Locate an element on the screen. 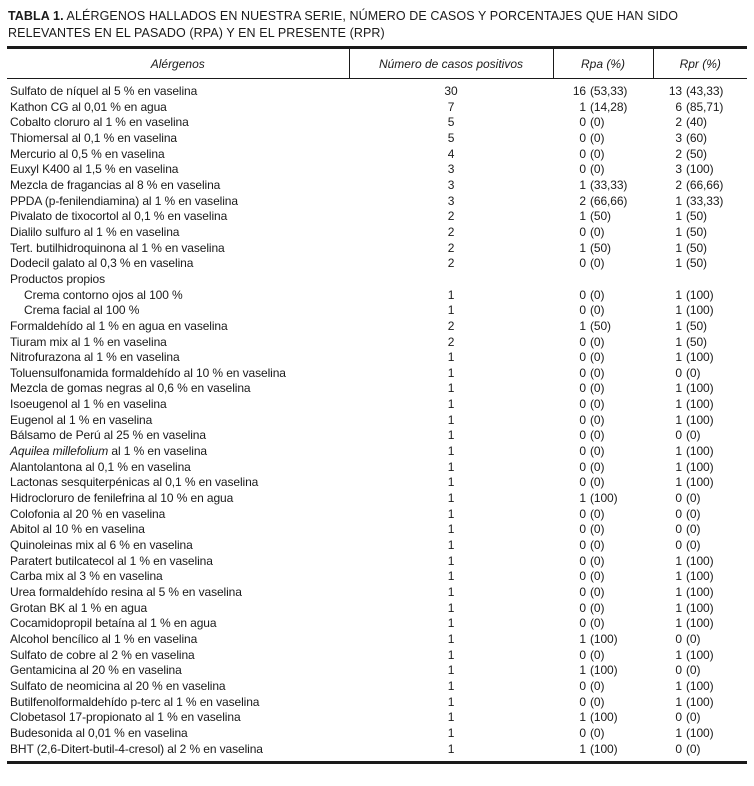  allergen-name-italic: Aquilea millefolium is located at coordinates (59, 451).